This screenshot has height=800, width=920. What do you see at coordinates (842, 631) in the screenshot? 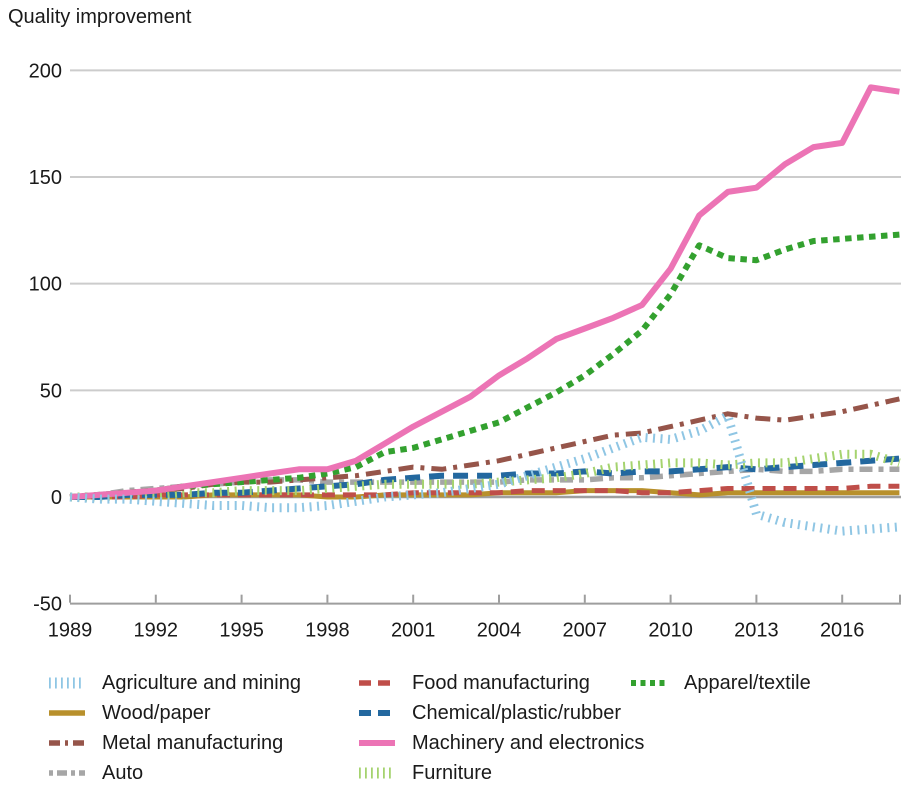
I see `x-tick-label: 2016` at bounding box center [842, 631].